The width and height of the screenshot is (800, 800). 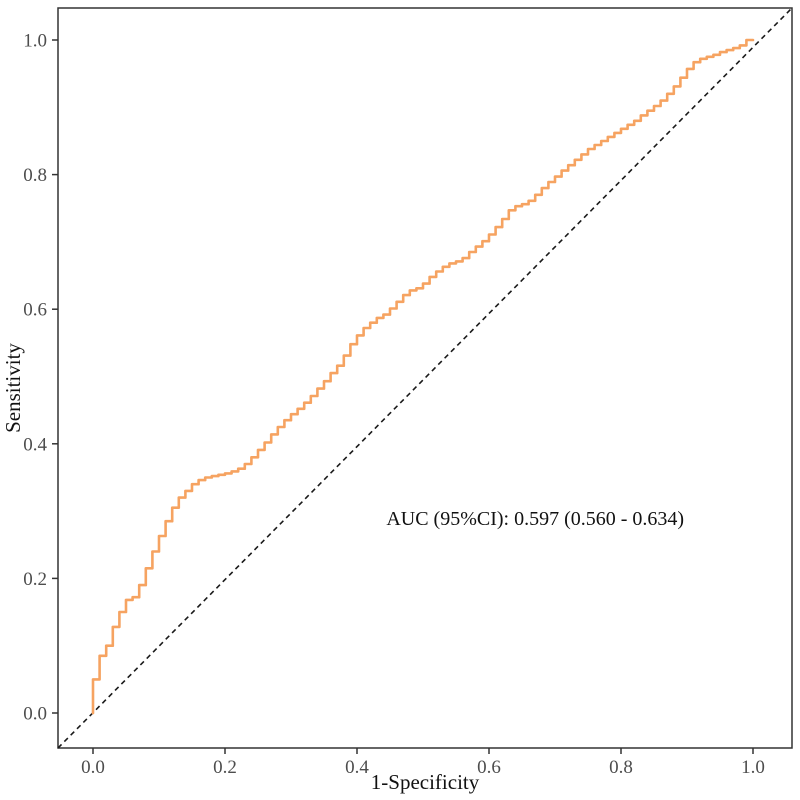 I want to click on y-tick-label: 0.4, so click(x=35, y=444).